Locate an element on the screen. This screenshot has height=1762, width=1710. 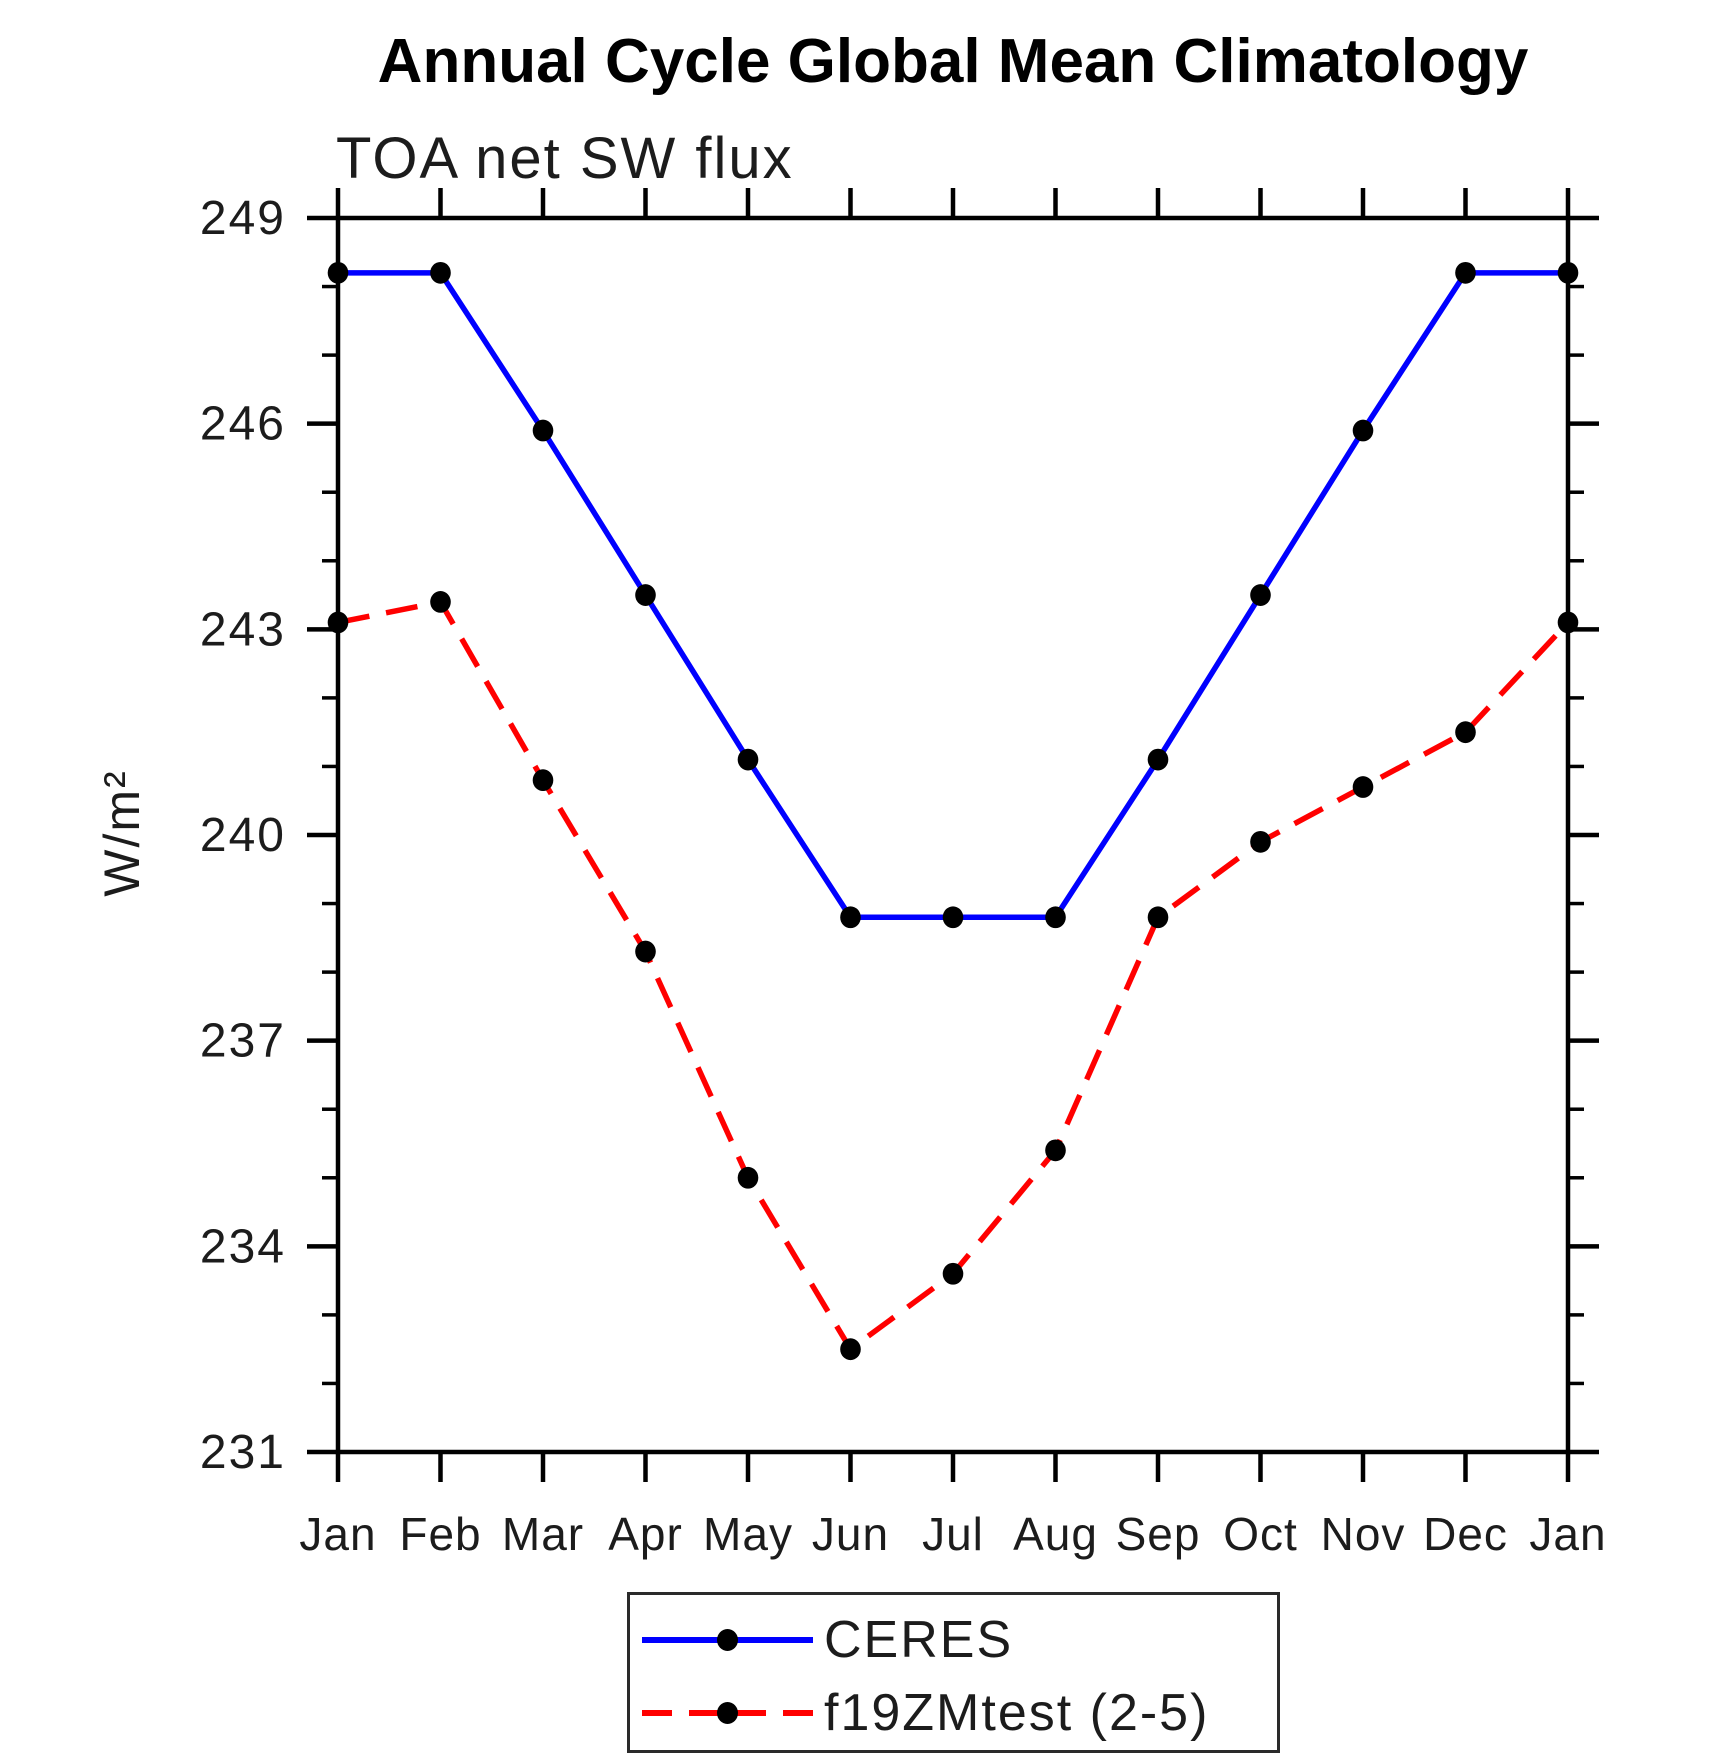
legend-entry-f19zmtest: f19ZMtest (2-5) is located at coordinates (922, 1713).